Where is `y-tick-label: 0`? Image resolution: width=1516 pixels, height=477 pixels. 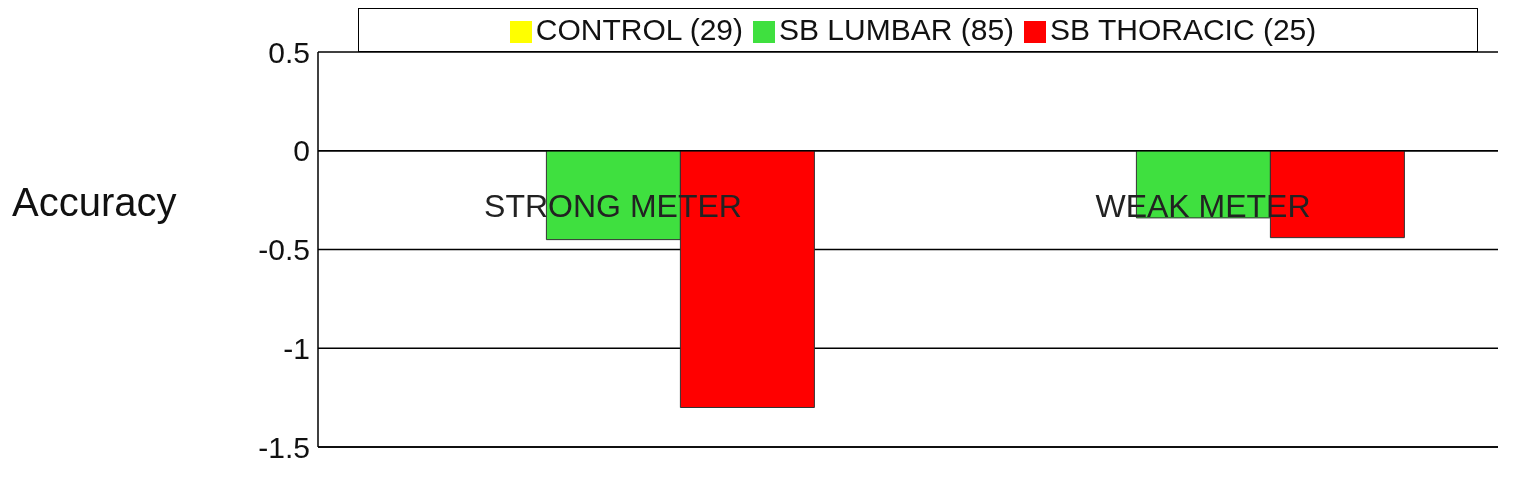 y-tick-label: 0 is located at coordinates (301, 151).